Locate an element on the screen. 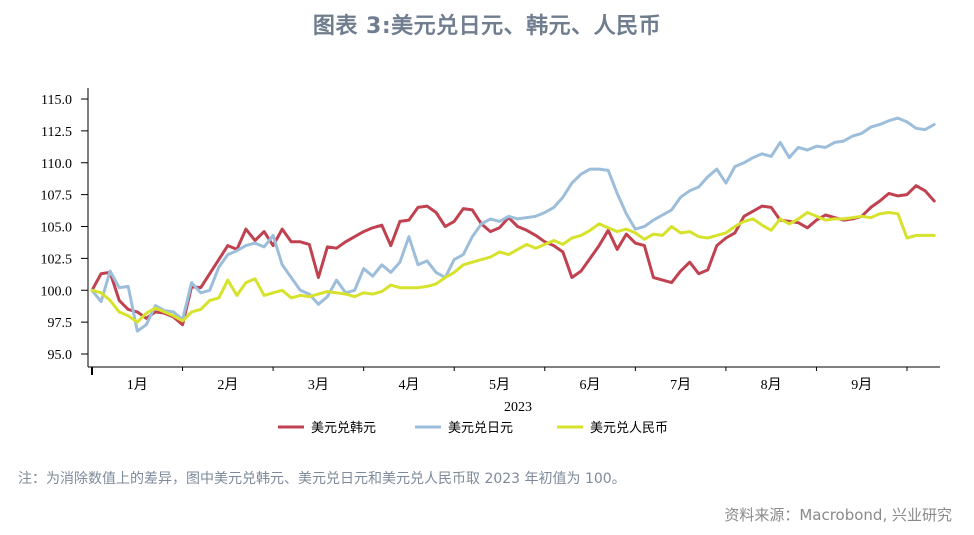 The width and height of the screenshot is (974, 535). x-tick-label: 8月 is located at coordinates (771, 385).